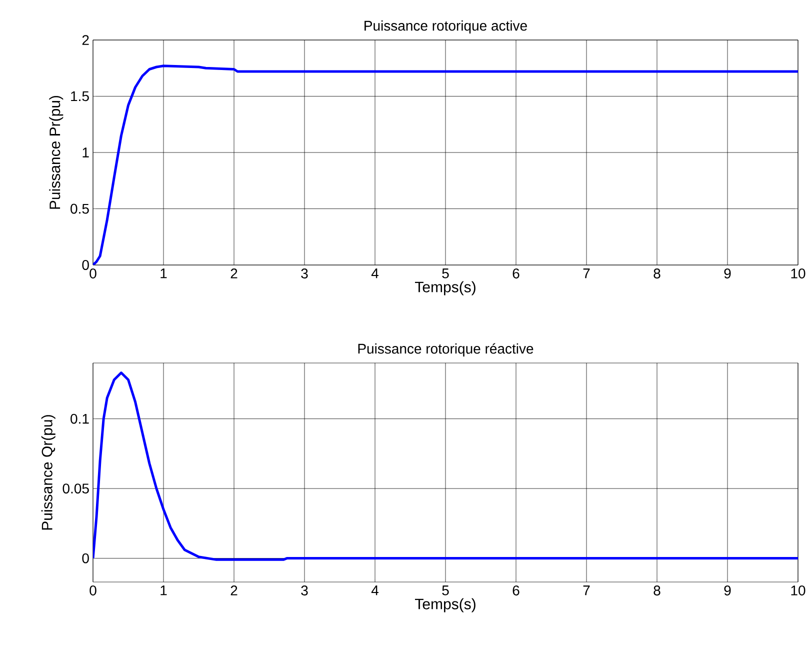  What do you see at coordinates (445, 27) in the screenshot?
I see `chart-title: Puissance rotorique active` at bounding box center [445, 27].